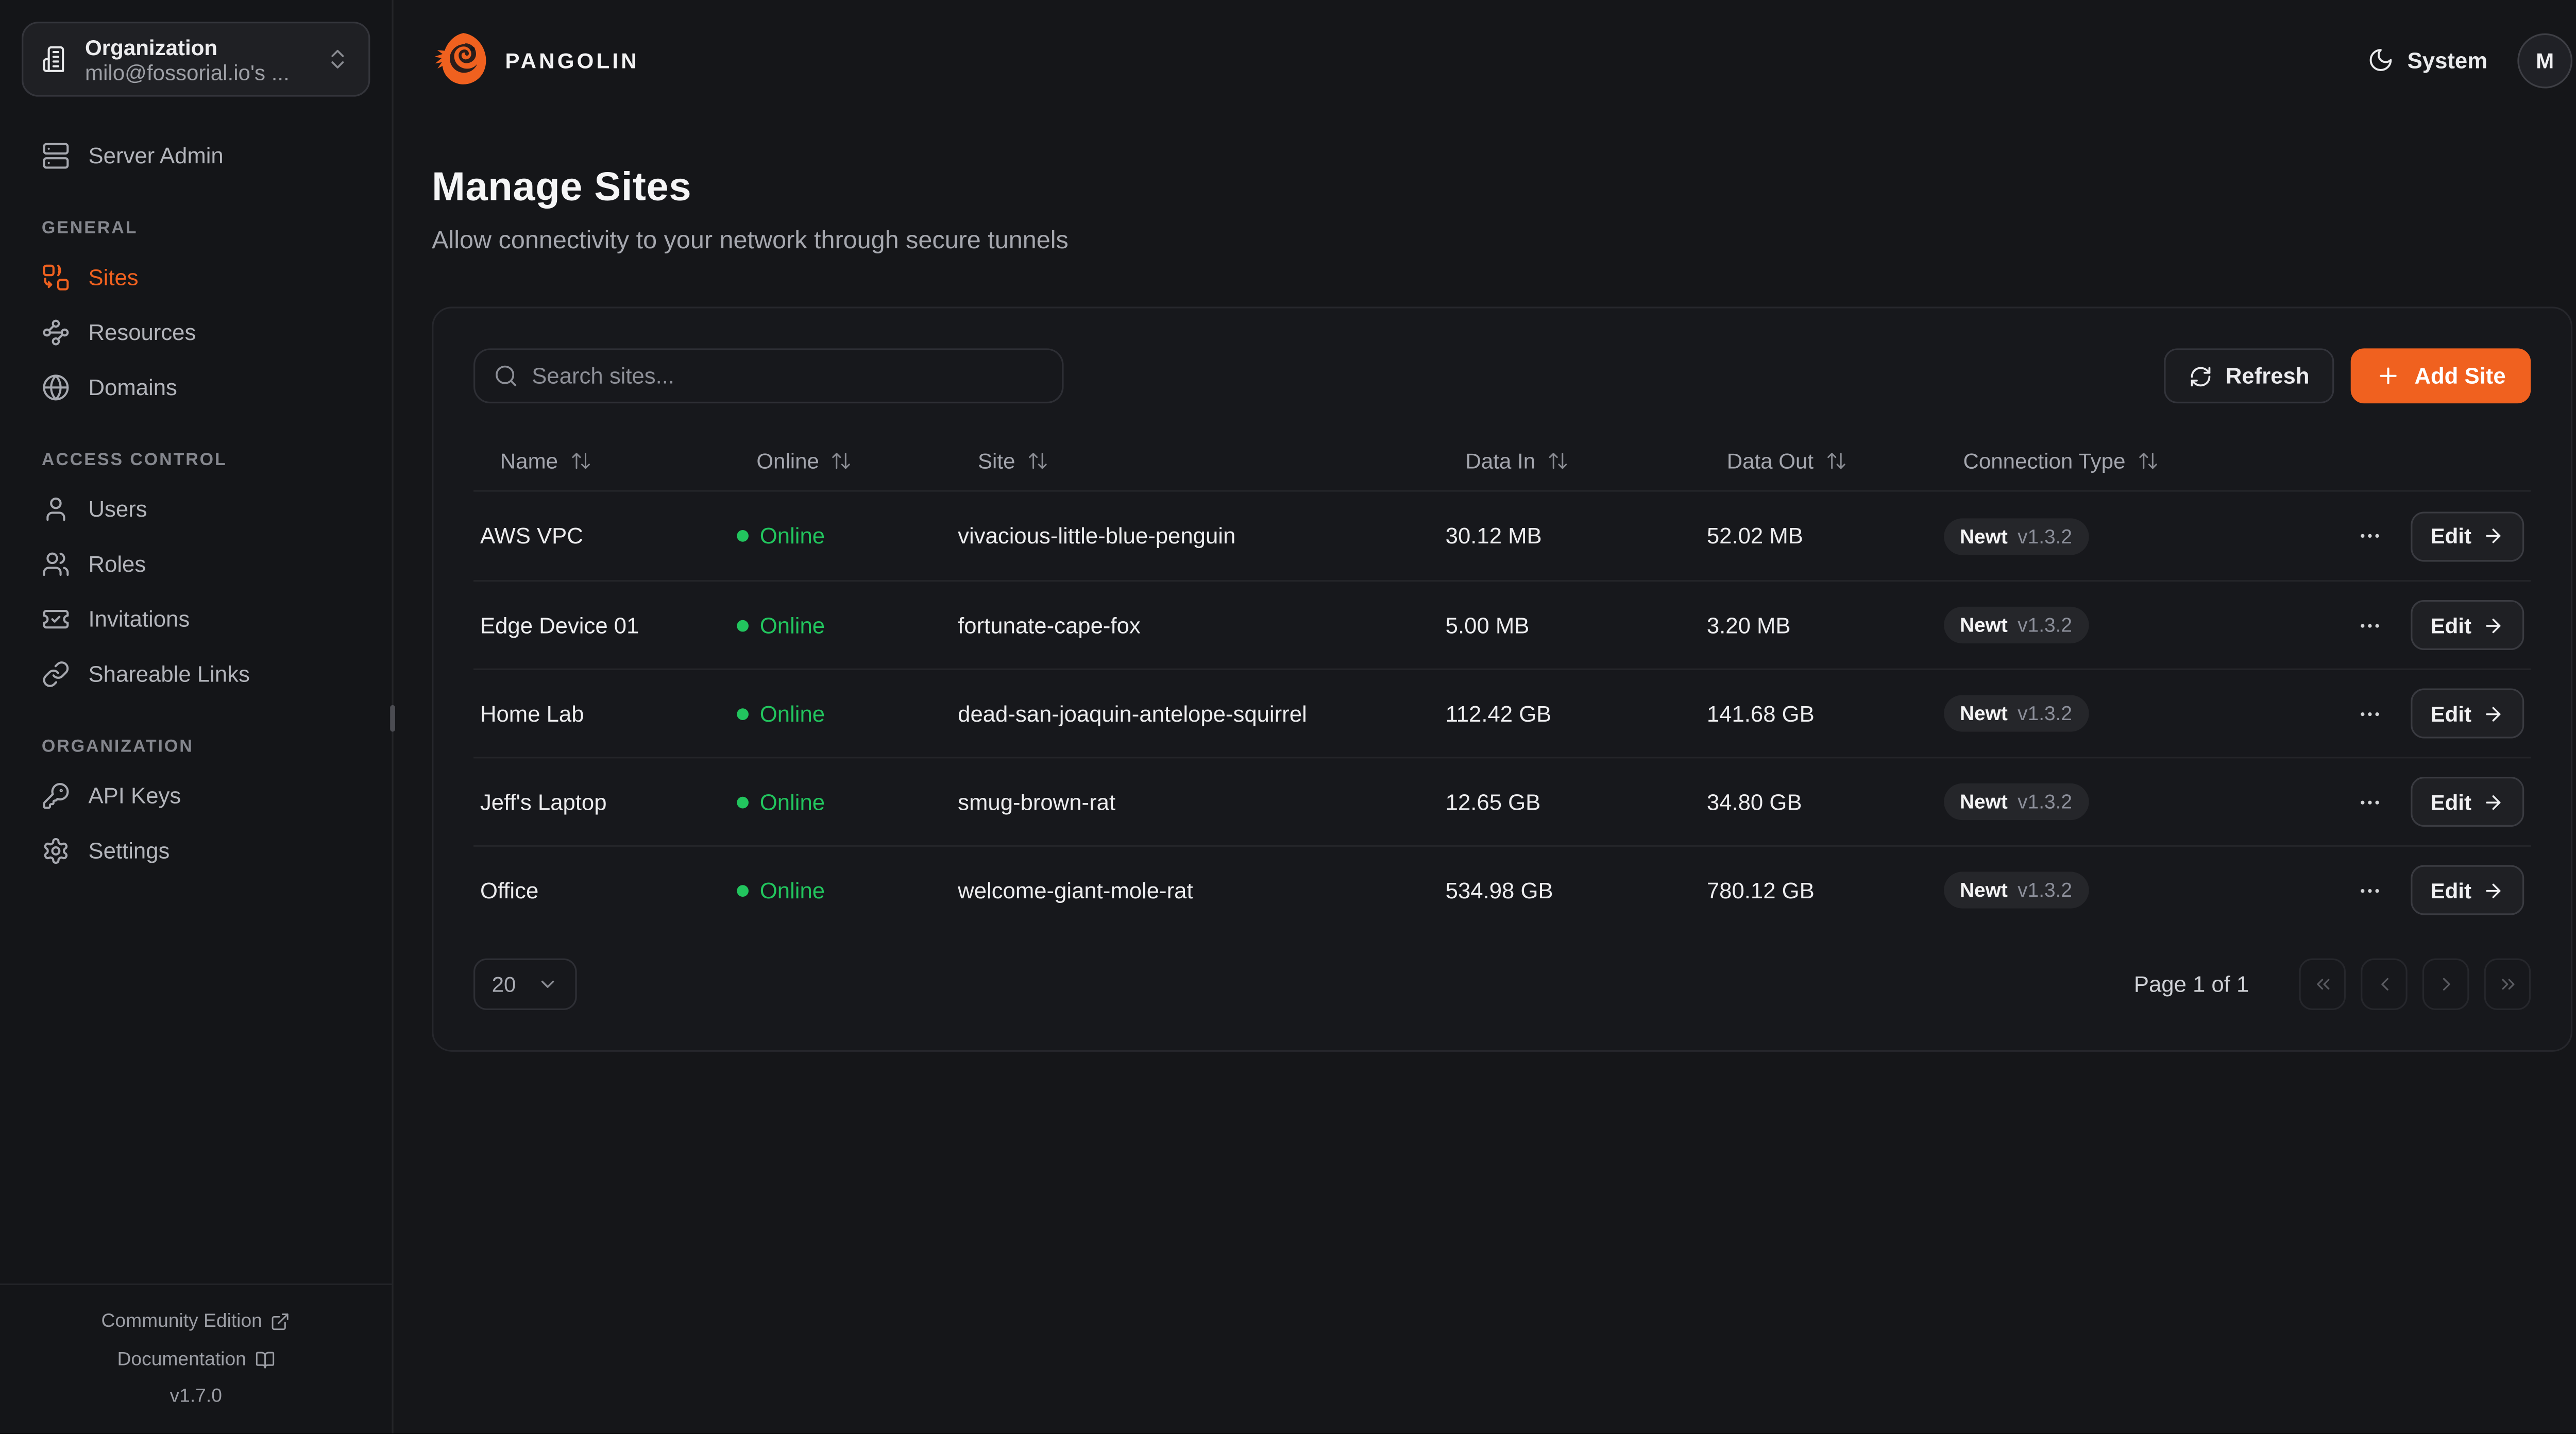 Image resolution: width=2576 pixels, height=1434 pixels. I want to click on add-site-button: Add Site, so click(2441, 376).